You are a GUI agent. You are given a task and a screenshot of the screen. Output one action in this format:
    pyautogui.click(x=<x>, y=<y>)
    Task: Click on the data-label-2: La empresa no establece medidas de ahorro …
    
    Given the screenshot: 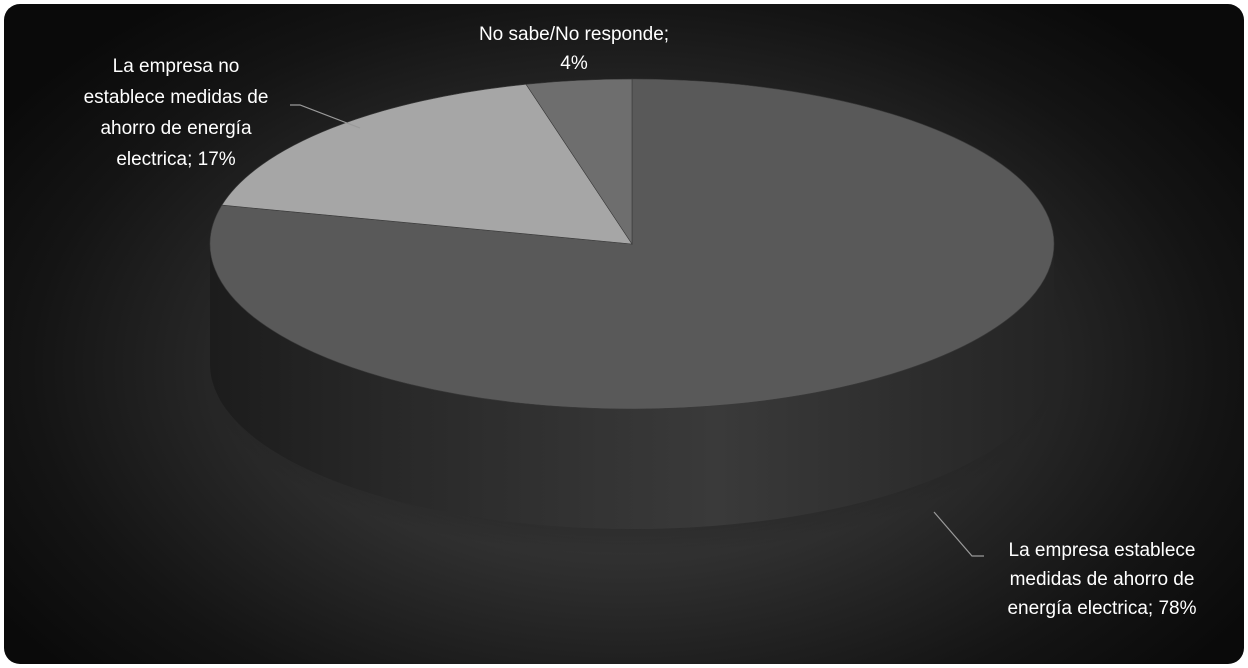 What is the action you would take?
    pyautogui.click(x=176, y=113)
    